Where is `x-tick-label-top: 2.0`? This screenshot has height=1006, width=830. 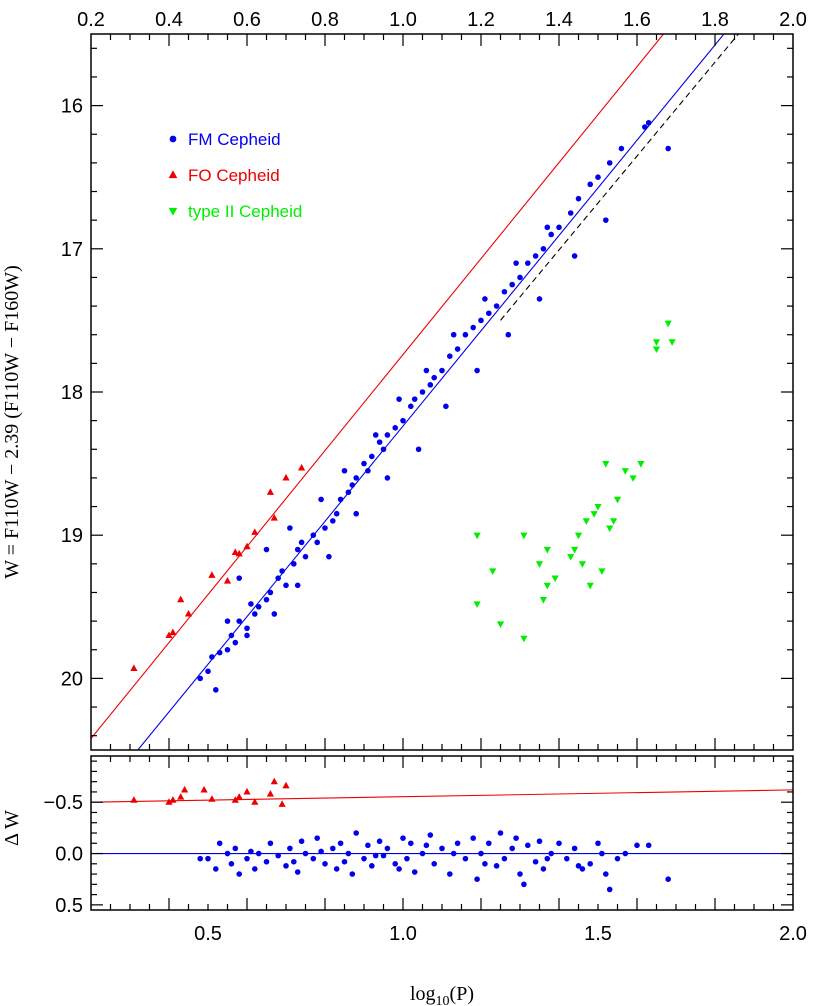
x-tick-label-top: 2.0 is located at coordinates (793, 20).